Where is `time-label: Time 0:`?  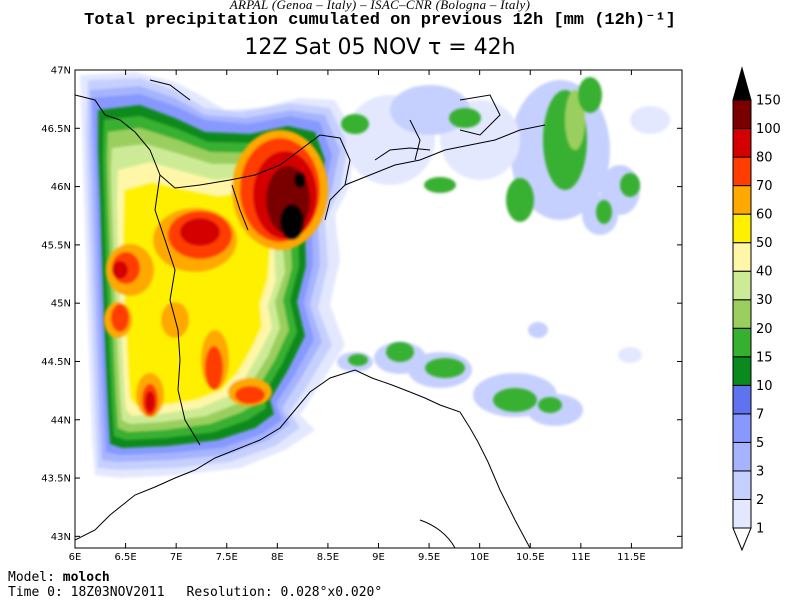
time-label: Time 0: is located at coordinates (35, 592).